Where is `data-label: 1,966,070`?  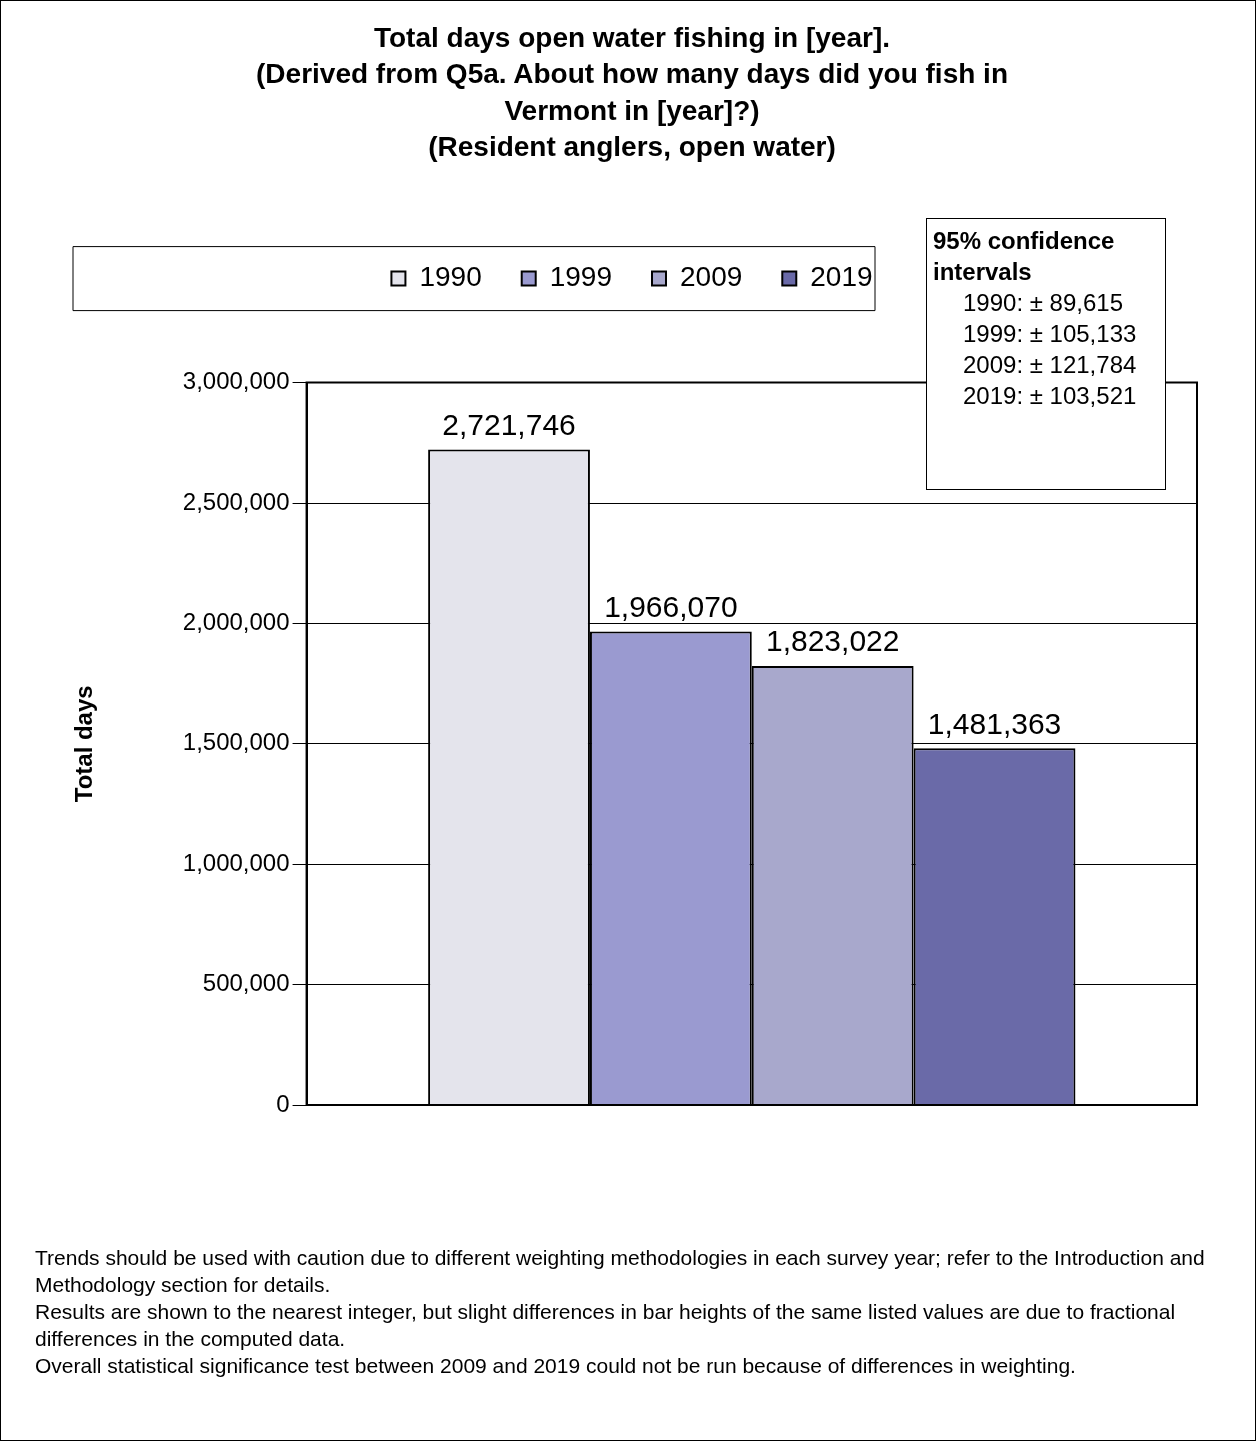 data-label: 1,966,070 is located at coordinates (671, 606).